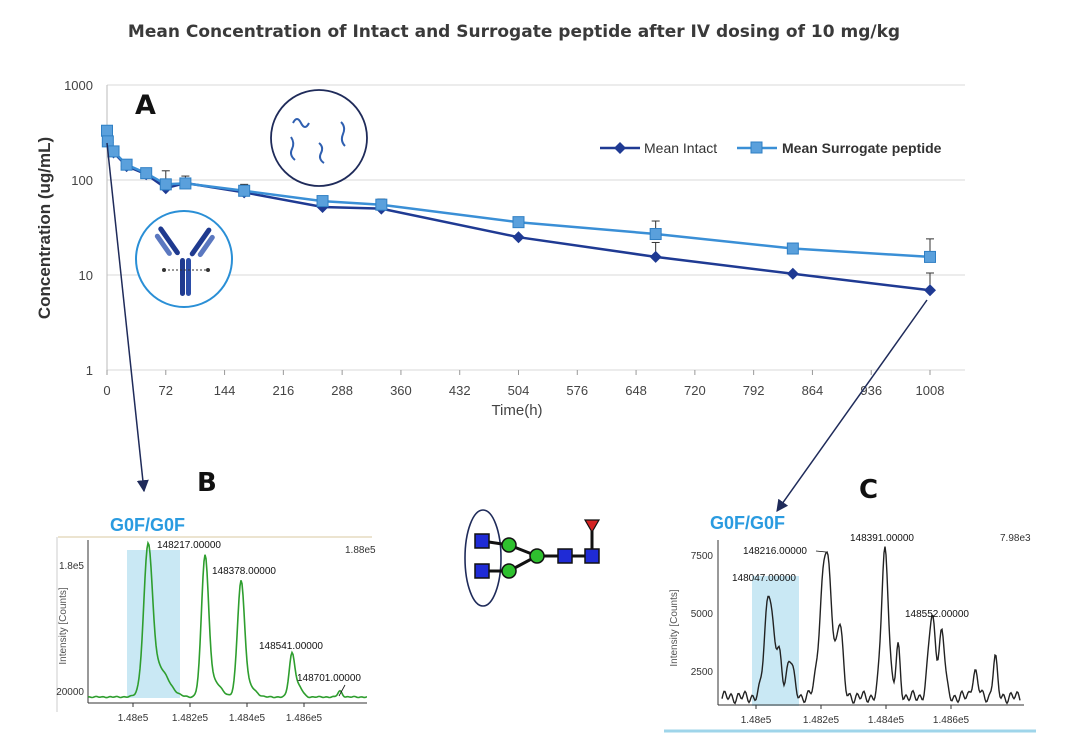 Image resolution: width=1080 pixels, height=755 pixels. Describe the element at coordinates (695, 390) in the screenshot. I see `x-tick-label: 720` at that location.